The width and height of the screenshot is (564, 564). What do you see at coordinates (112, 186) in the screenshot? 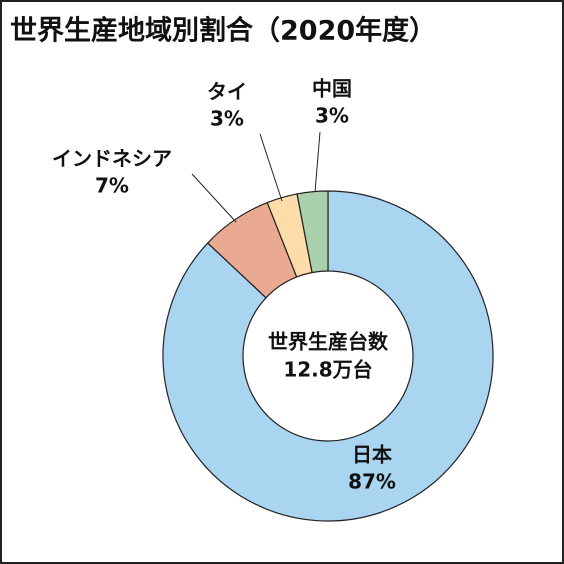
I see `value-label: 7%` at bounding box center [112, 186].